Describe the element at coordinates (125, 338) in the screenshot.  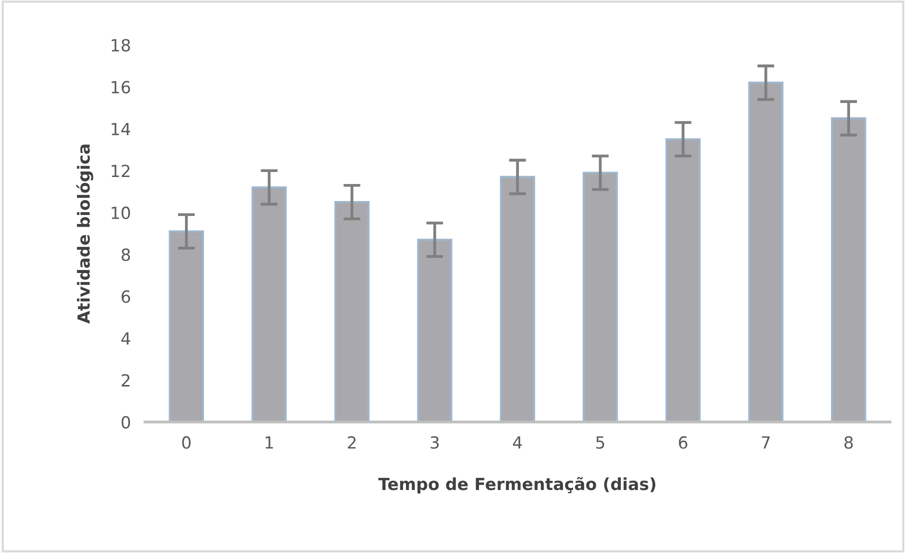
I see `y-tick-label: 4` at that location.